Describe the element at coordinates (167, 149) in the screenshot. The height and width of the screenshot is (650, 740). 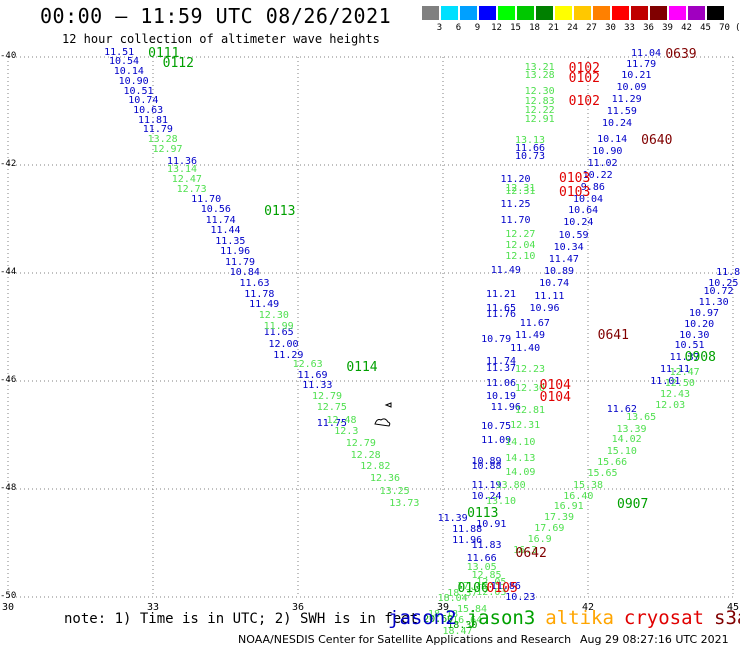
I see `swh-value-jason3: 12.97` at that location.